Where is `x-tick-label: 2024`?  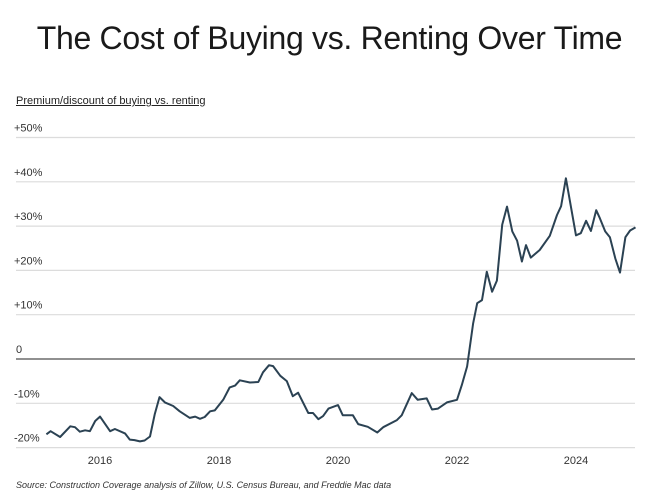
x-tick-label: 2024 is located at coordinates (576, 461).